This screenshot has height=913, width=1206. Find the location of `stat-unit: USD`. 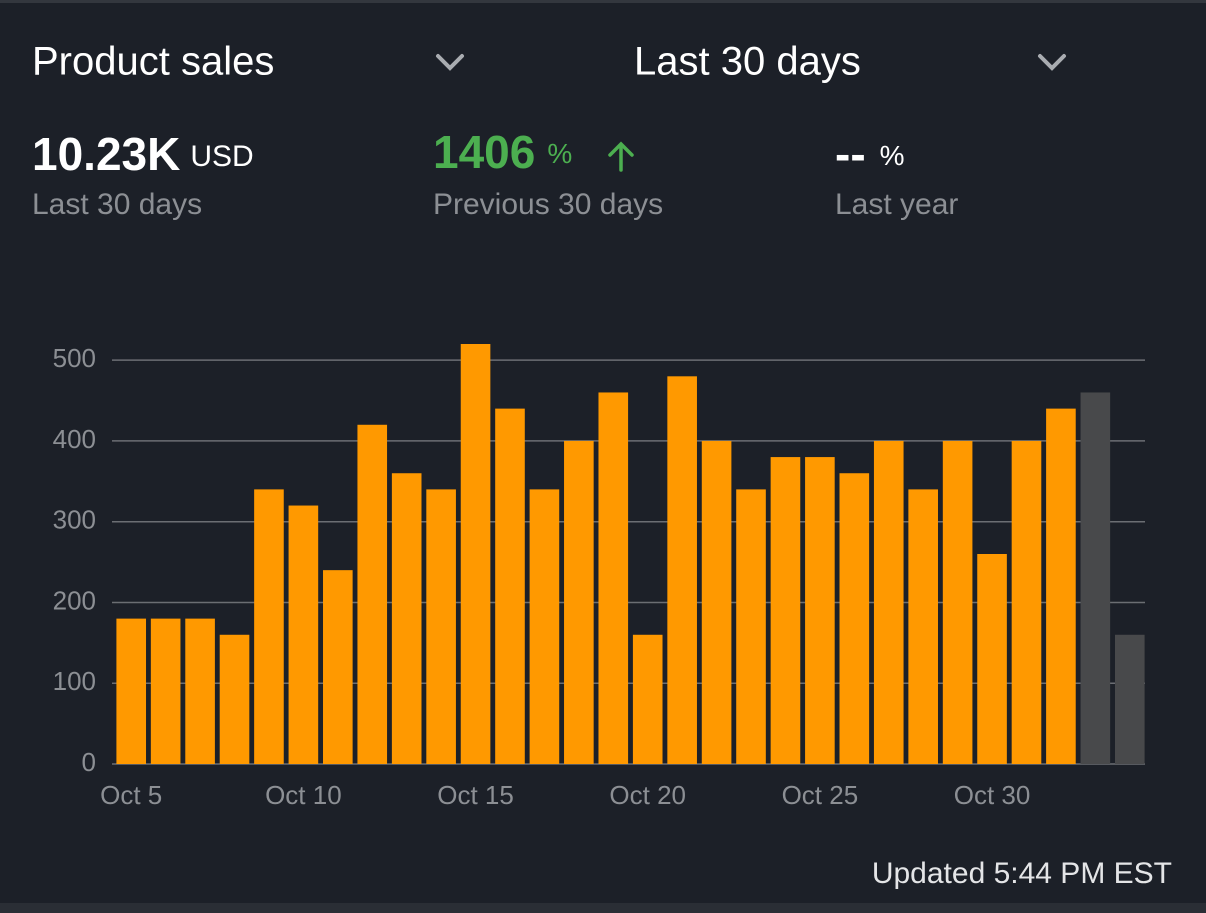

stat-unit: USD is located at coordinates (221, 156).